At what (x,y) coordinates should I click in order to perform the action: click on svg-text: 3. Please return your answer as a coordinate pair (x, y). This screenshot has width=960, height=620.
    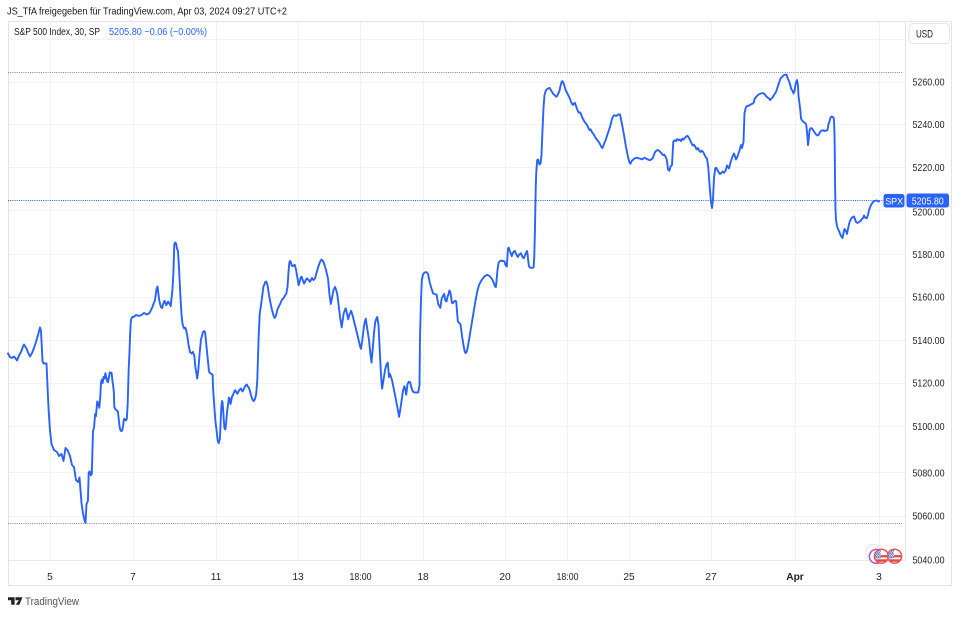
    Looking at the image, I should click on (879, 577).